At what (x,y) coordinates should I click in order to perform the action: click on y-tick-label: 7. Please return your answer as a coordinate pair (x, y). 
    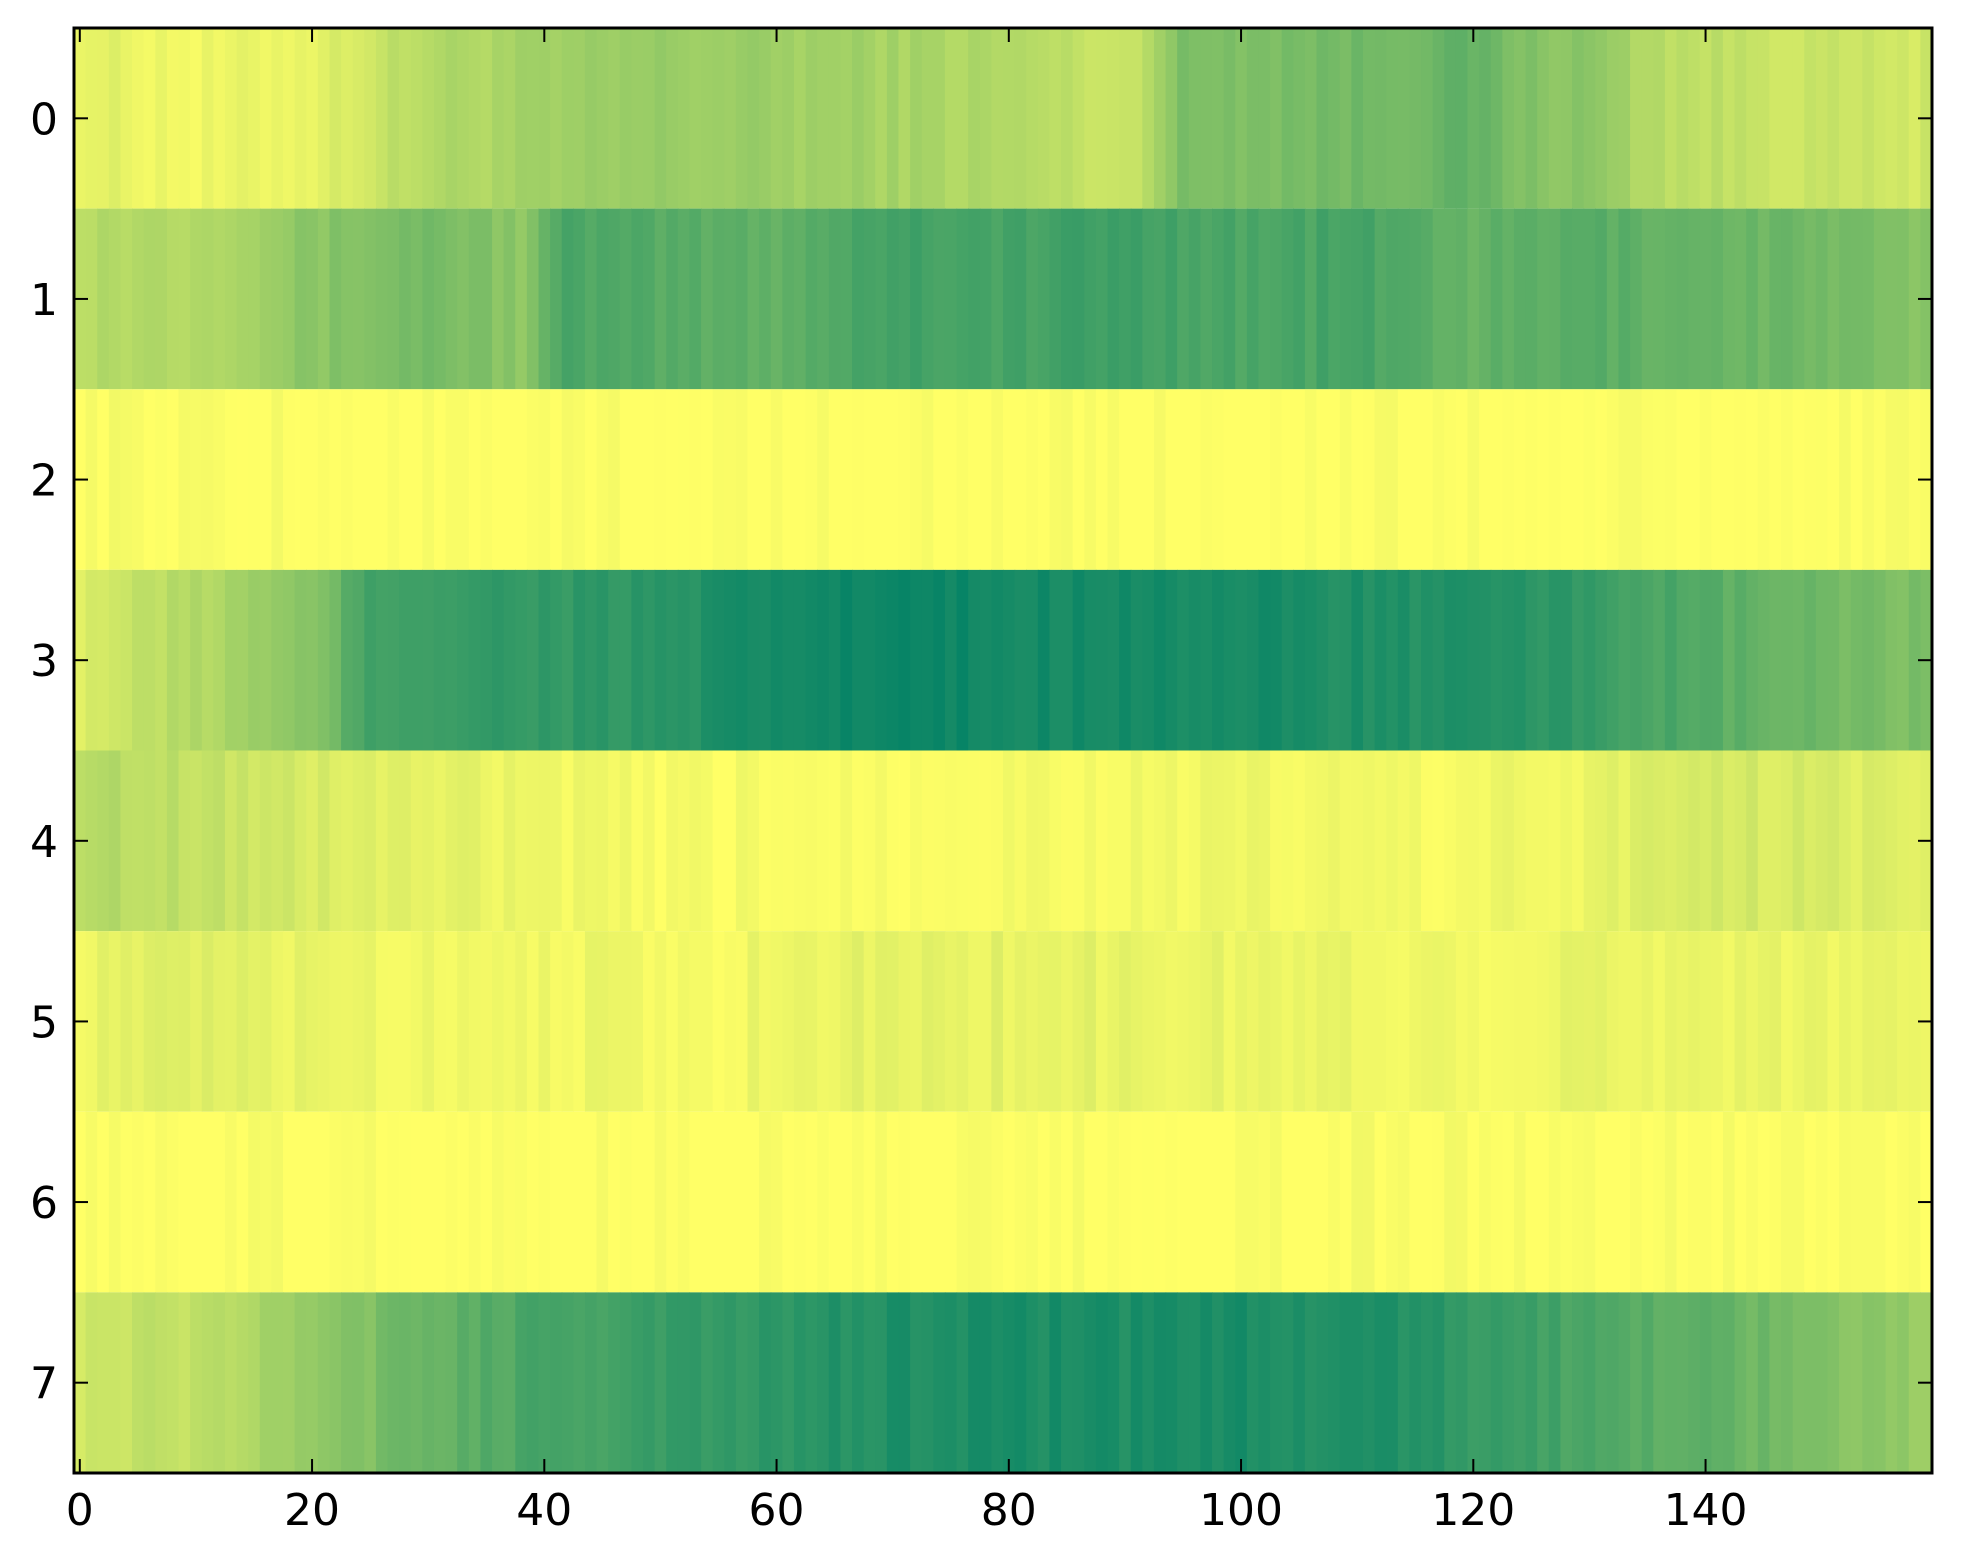
    Looking at the image, I should click on (44, 1384).